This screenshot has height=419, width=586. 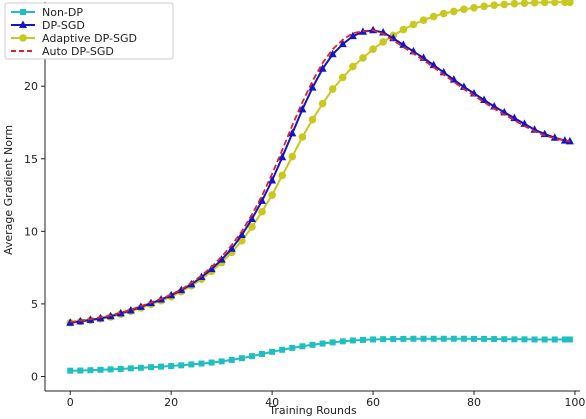 What do you see at coordinates (62, 12) in the screenshot?
I see `legend-label-non-dp: Non-DP` at bounding box center [62, 12].